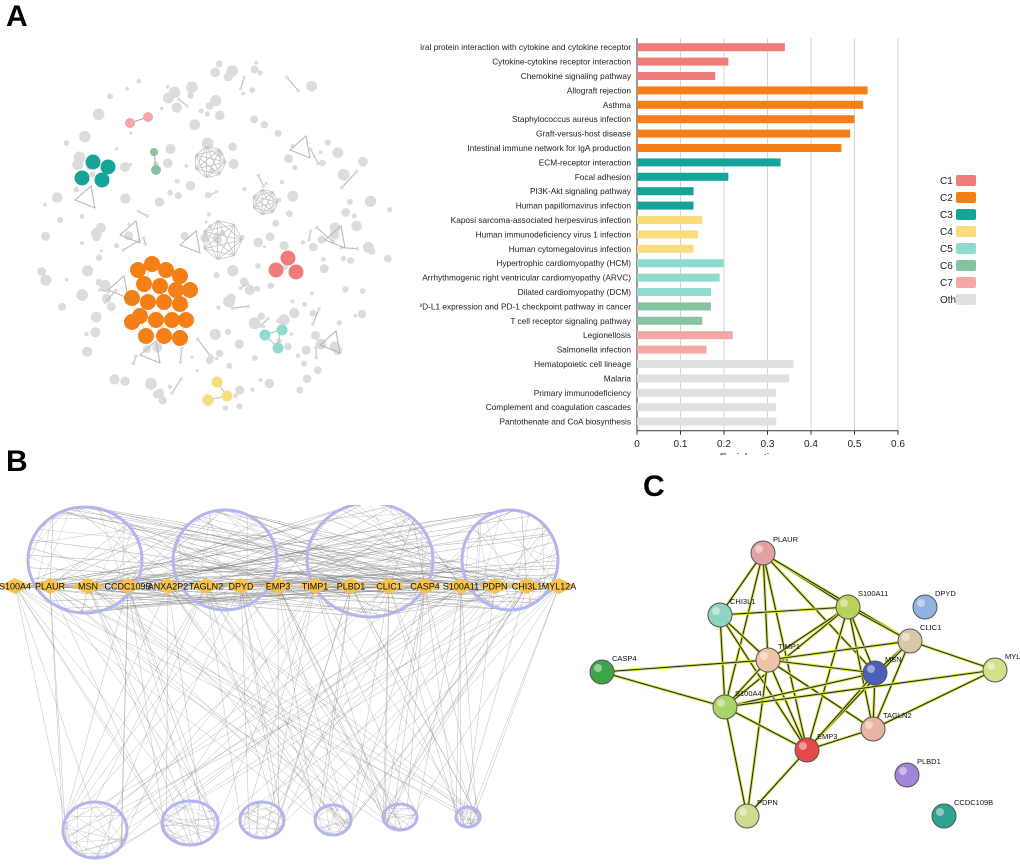  What do you see at coordinates (272, 339) in the screenshot?
I see `cluster-edge` at bounding box center [272, 339].